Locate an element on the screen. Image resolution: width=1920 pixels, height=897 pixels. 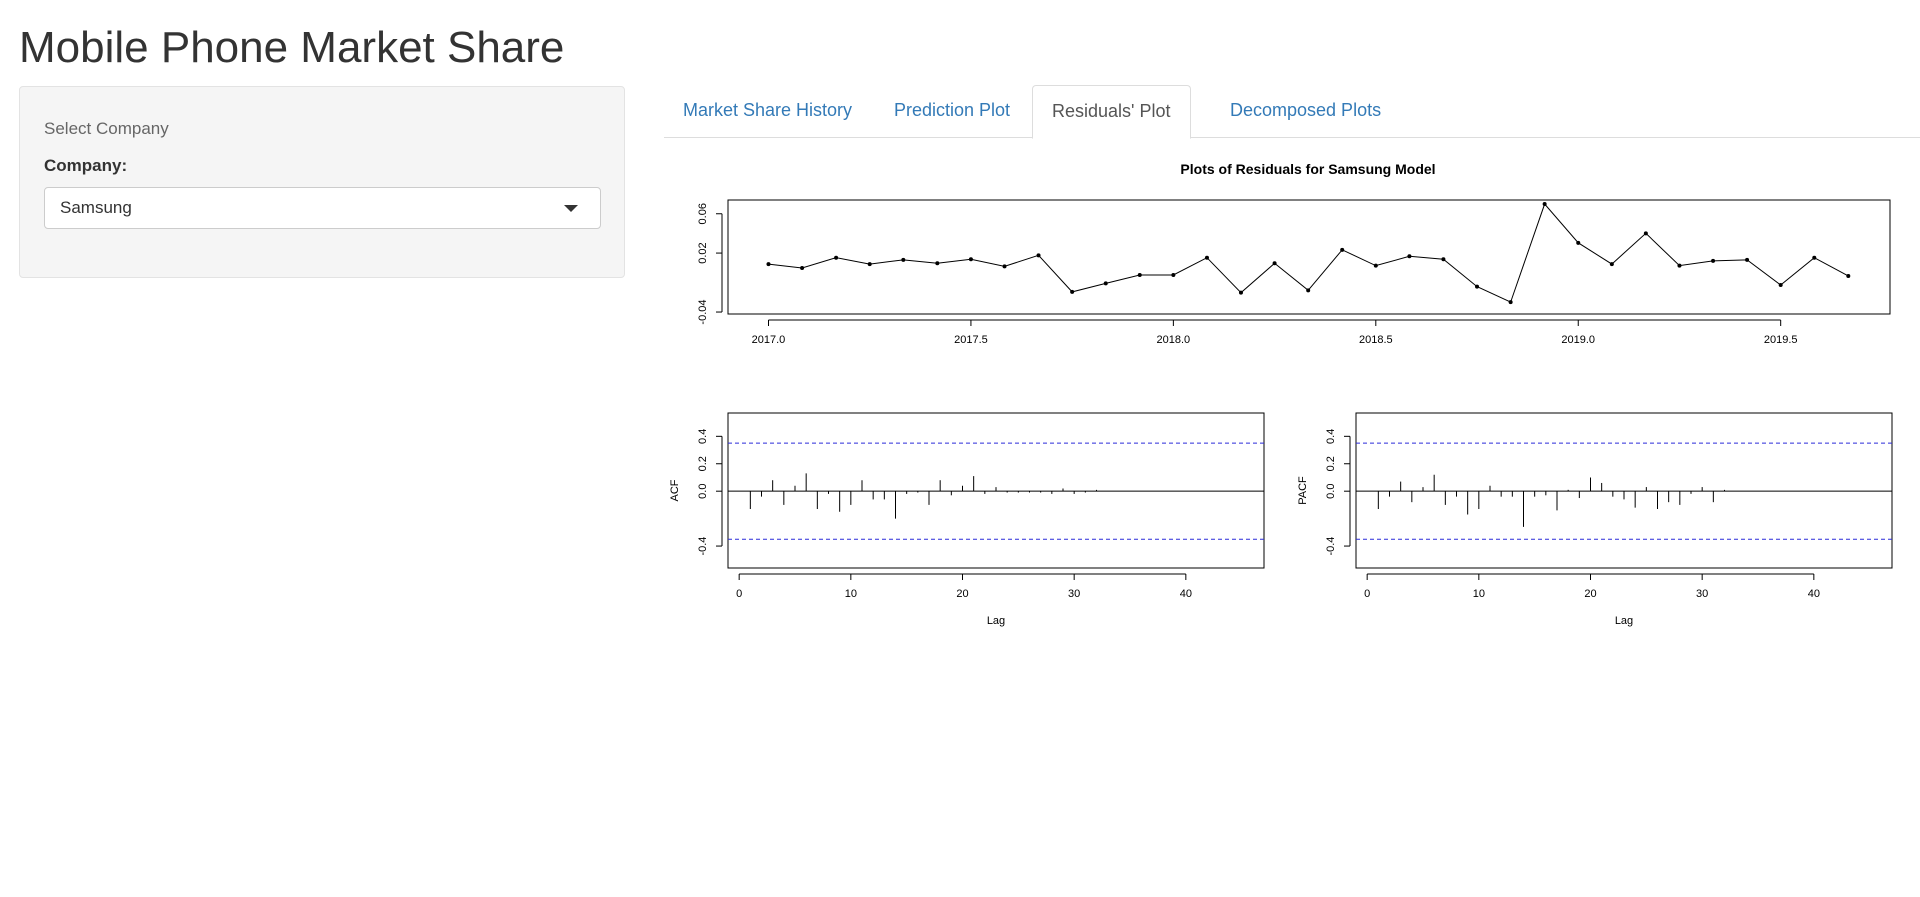
pacf-y-tick-label: -0.4 is located at coordinates (1331, 546).